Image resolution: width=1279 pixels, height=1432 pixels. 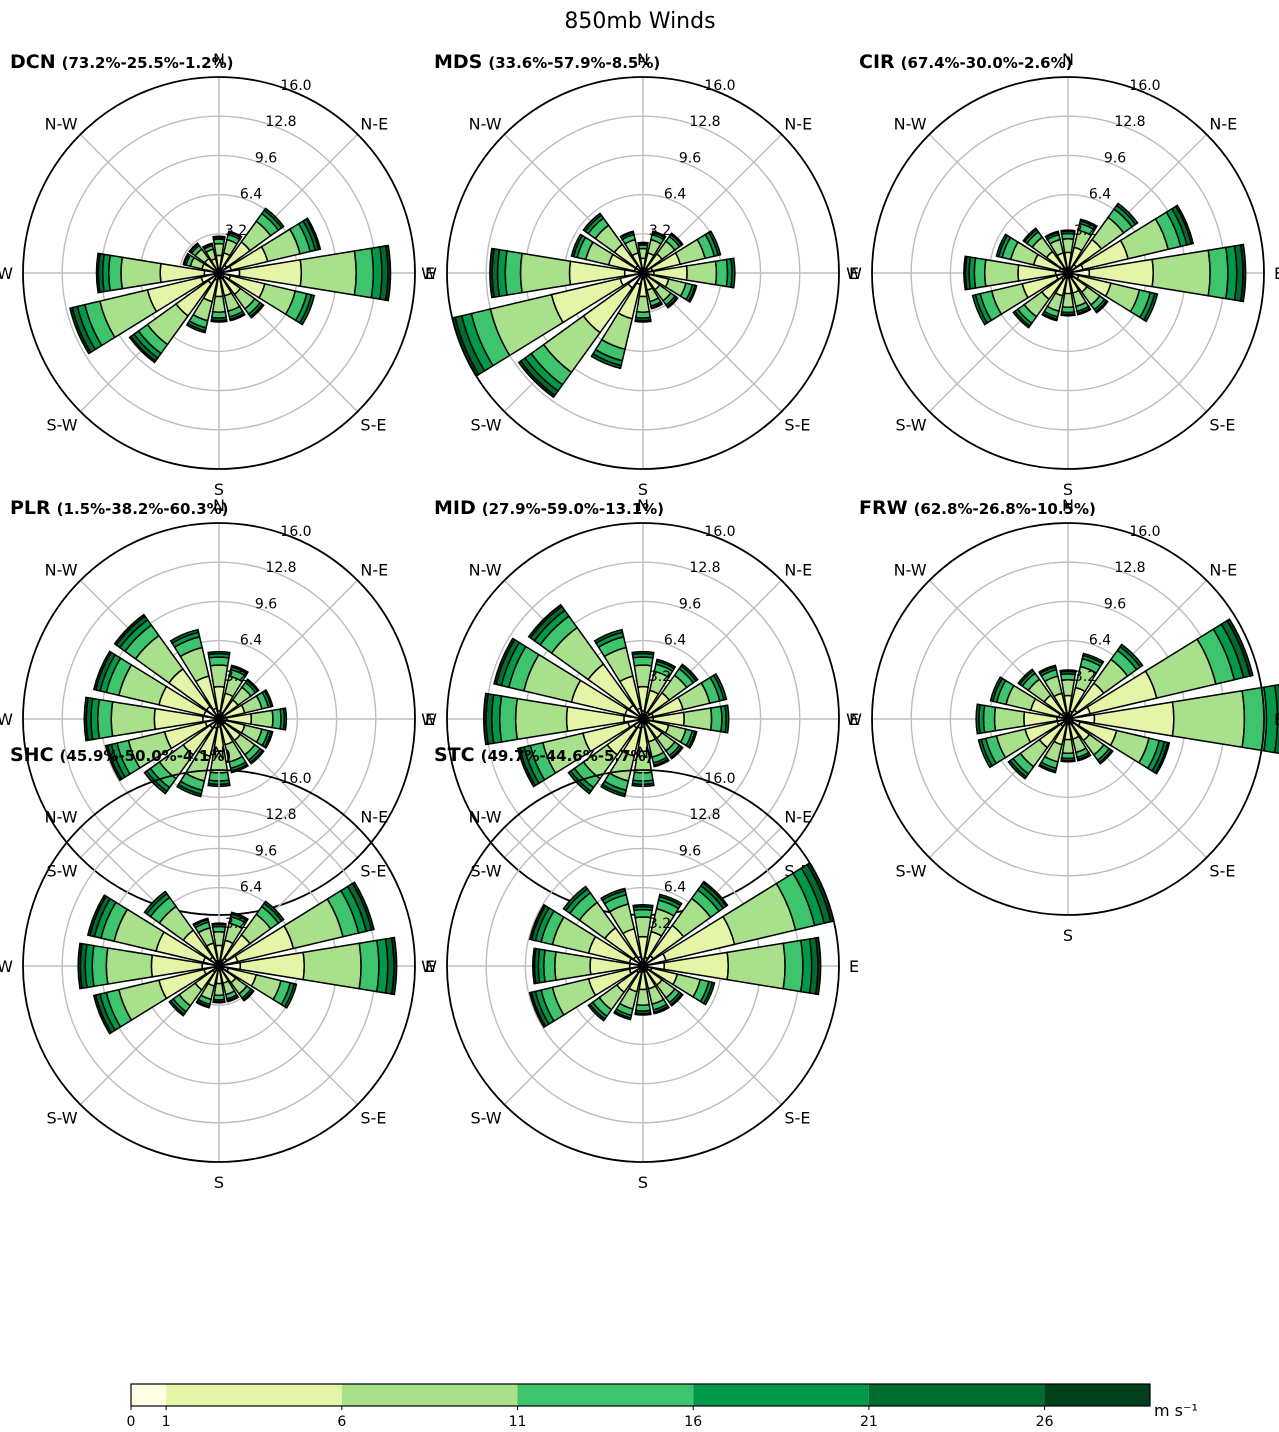 I want to click on colorbar-tick-label: 1, so click(x=166, y=1422).